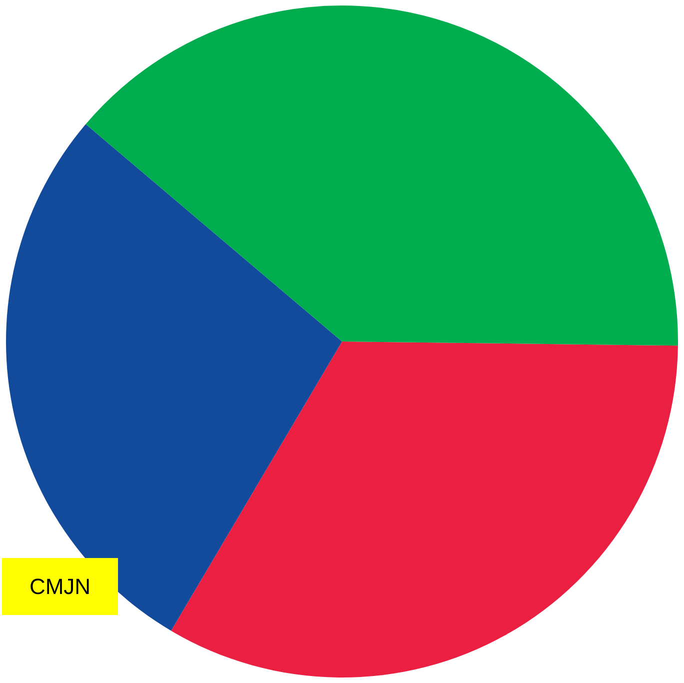 This screenshot has width=684, height=683. Describe the element at coordinates (60, 586) in the screenshot. I see `text: CMJN` at that location.